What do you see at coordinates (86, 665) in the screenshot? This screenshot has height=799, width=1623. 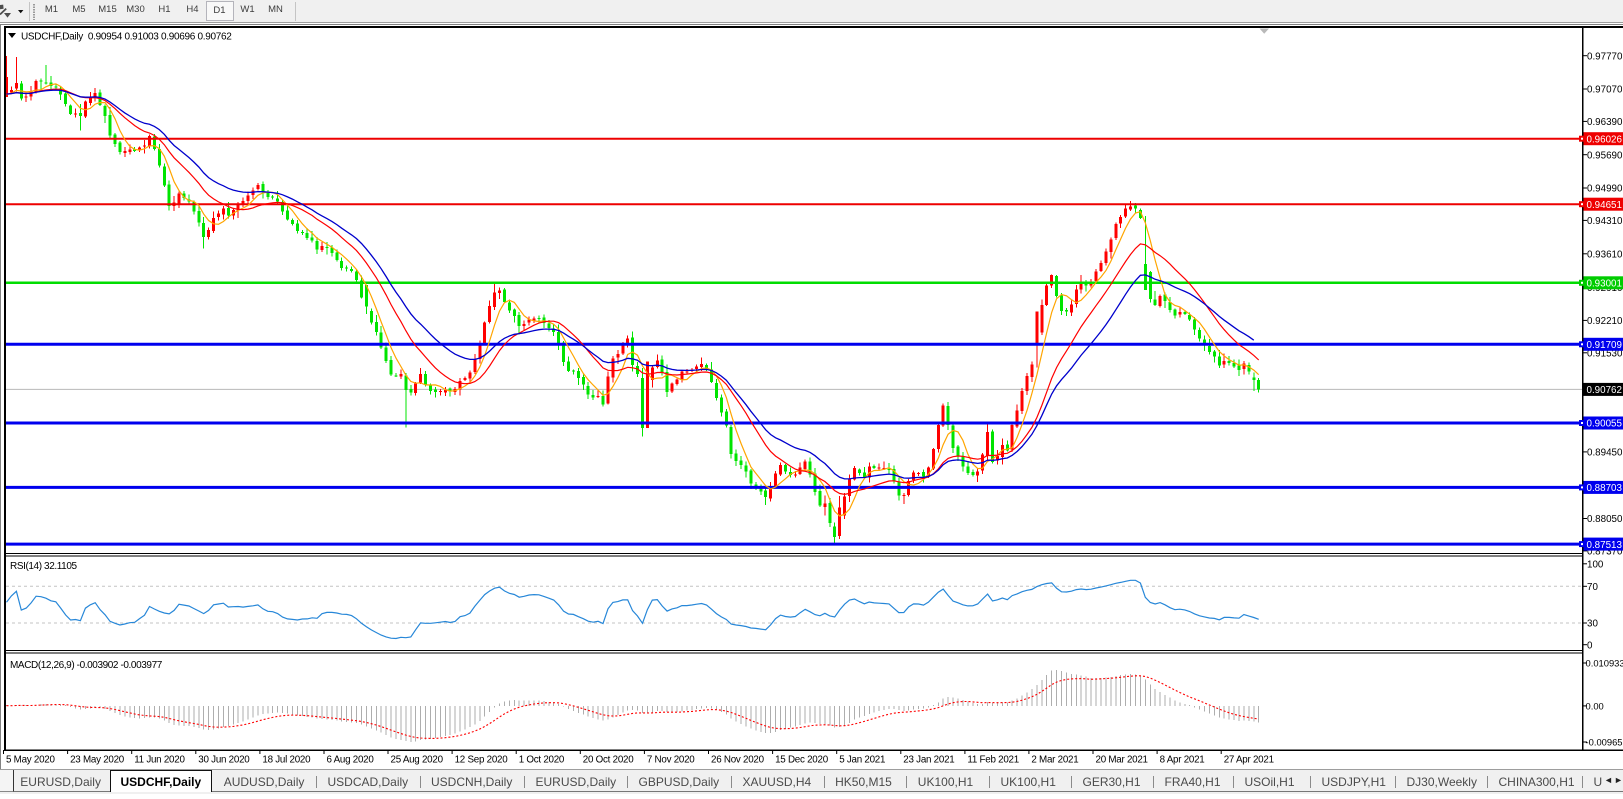 I see `svg-text:MACD(12,26,9) -0.003902 -0.003: MACD(12,26,9) -0.003902 -0.003977` at bounding box center [86, 665].